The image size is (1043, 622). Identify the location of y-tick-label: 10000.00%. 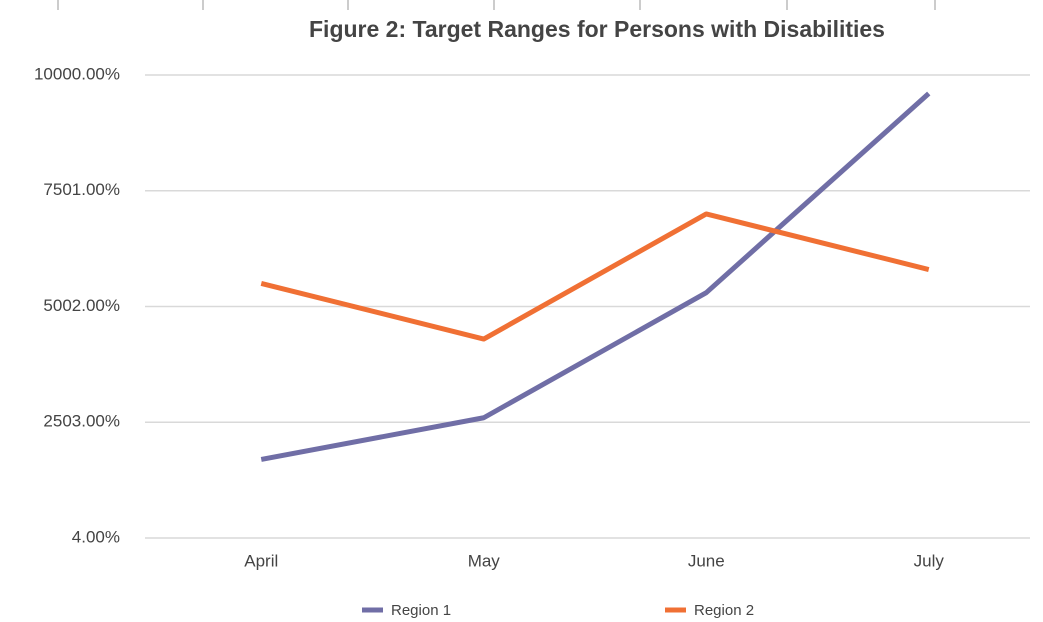
(77, 73).